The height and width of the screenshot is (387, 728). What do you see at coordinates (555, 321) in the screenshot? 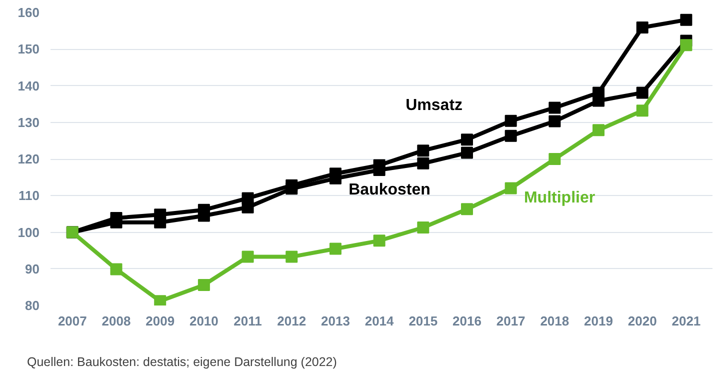
I see `x-tick-label: 2018` at bounding box center [555, 321].